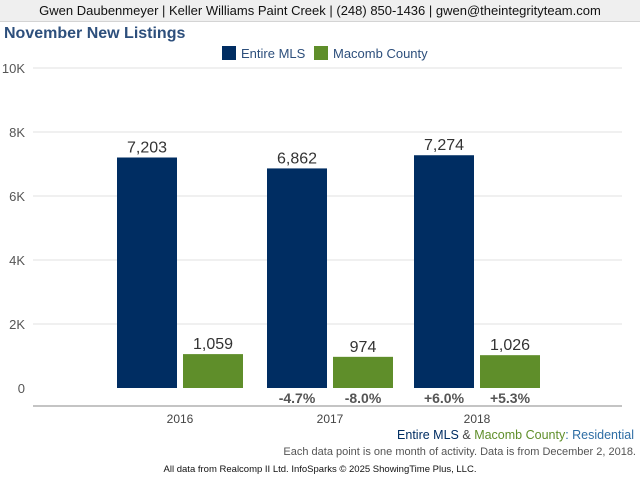 This screenshot has height=480, width=640. I want to click on chart-title: November New Listings, so click(95, 33).